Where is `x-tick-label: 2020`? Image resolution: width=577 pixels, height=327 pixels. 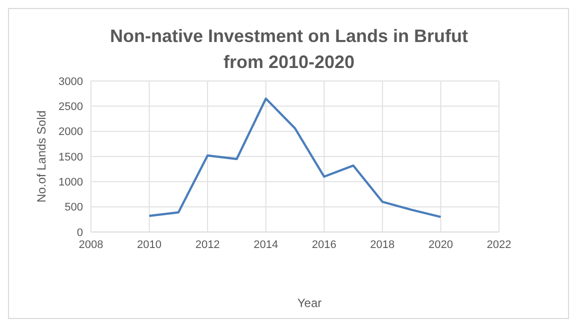 x-tick-label: 2020 is located at coordinates (440, 244).